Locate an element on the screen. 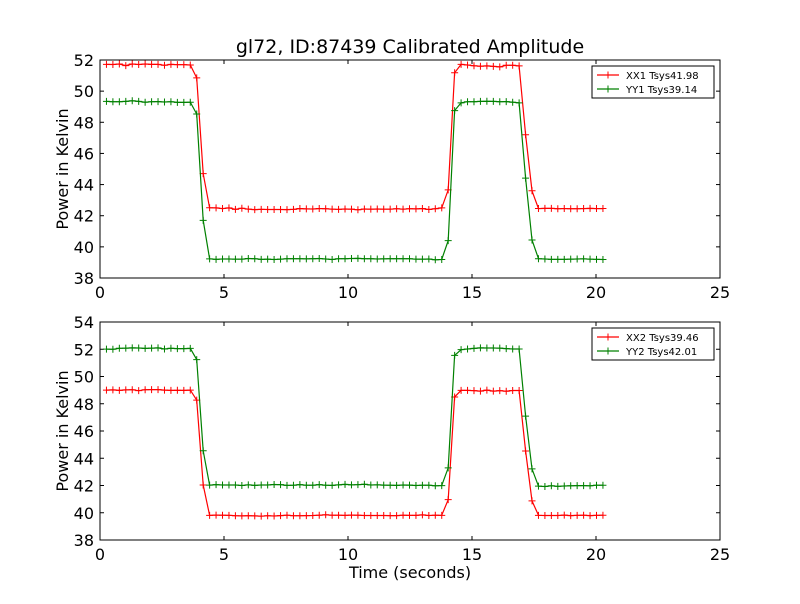  y-tick-label: 38 is located at coordinates (84, 278).